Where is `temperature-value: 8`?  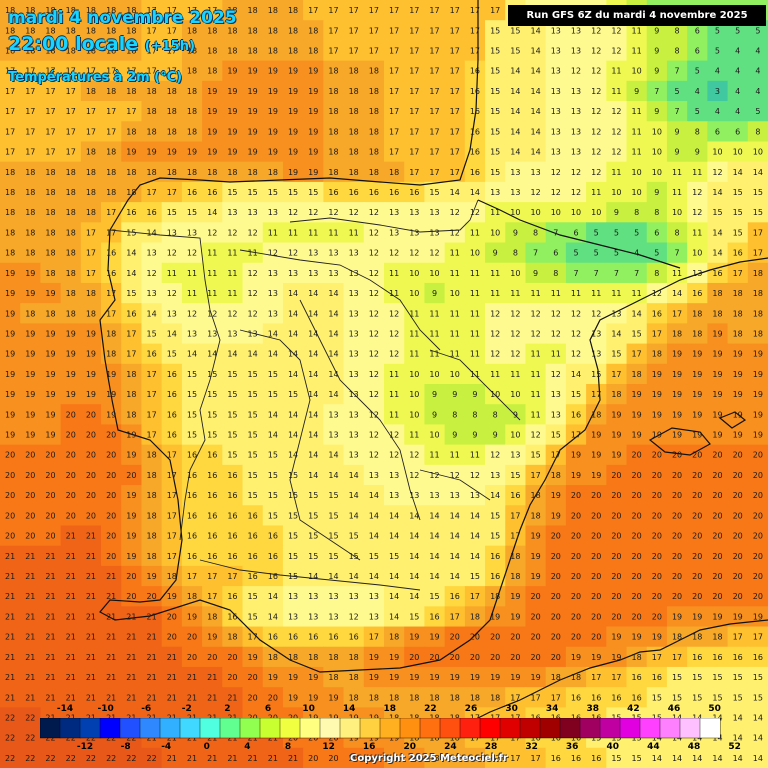
temperature-value: 8 is located at coordinates (677, 30).